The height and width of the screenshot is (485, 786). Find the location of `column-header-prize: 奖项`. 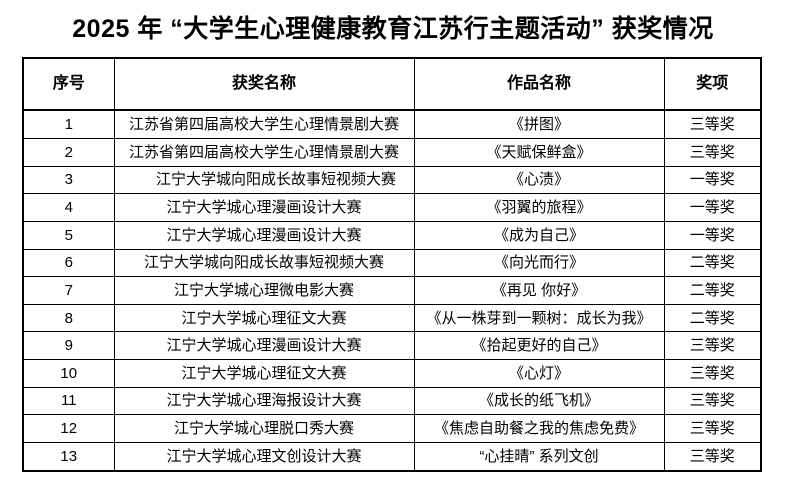

column-header-prize: 奖项 is located at coordinates (712, 84).